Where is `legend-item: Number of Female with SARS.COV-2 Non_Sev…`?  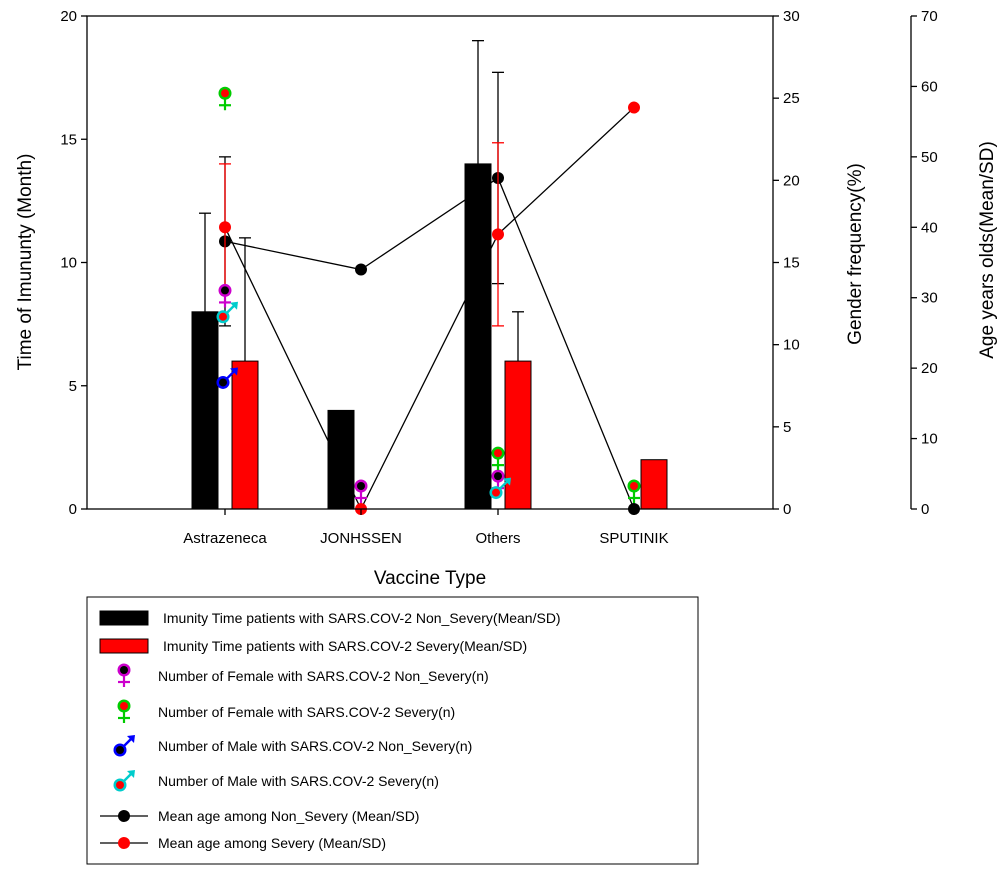 legend-item: Number of Female with SARS.COV-2 Non_Sev… is located at coordinates (303, 675).